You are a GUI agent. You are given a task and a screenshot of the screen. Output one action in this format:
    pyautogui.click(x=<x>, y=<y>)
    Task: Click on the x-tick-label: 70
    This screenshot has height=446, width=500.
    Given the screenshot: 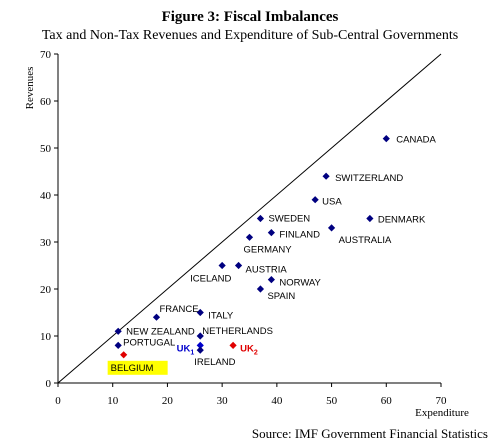 What is the action you would take?
    pyautogui.click(x=442, y=401)
    